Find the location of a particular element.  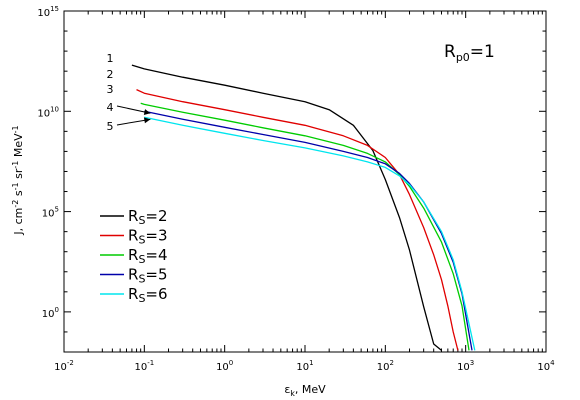

legend-label: RS=6 is located at coordinates (148, 295).